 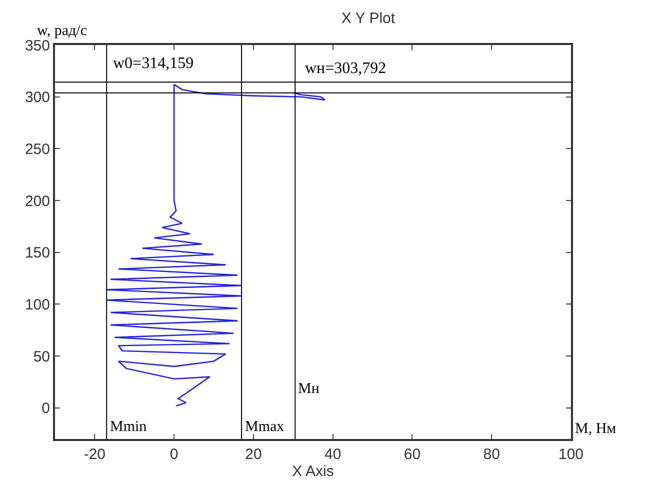 I want to click on ref-line-label: Mн, so click(x=309, y=389).